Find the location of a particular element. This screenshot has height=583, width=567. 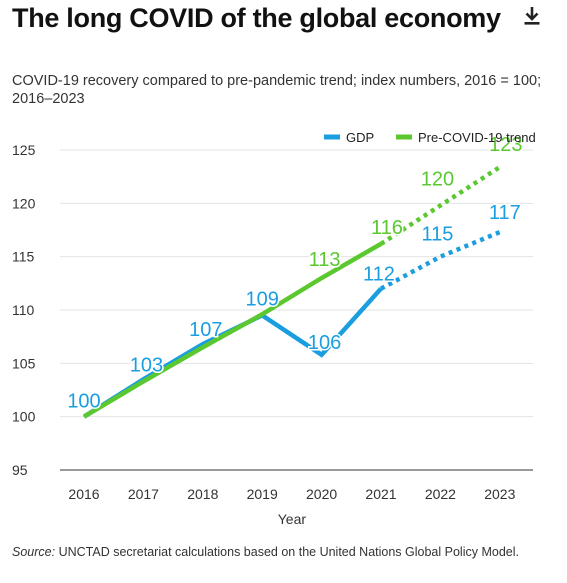

x-tick-label: 2018 is located at coordinates (202, 494).